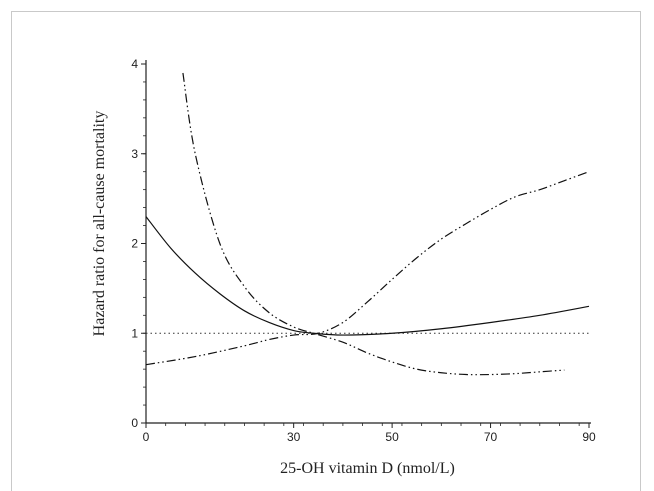  I want to click on x-tick-label: 30, so click(294, 437).